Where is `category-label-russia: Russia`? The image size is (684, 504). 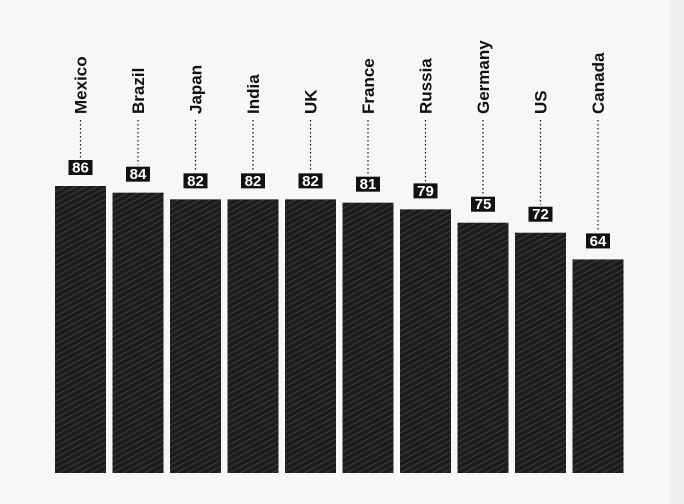
category-label-russia: Russia is located at coordinates (426, 86).